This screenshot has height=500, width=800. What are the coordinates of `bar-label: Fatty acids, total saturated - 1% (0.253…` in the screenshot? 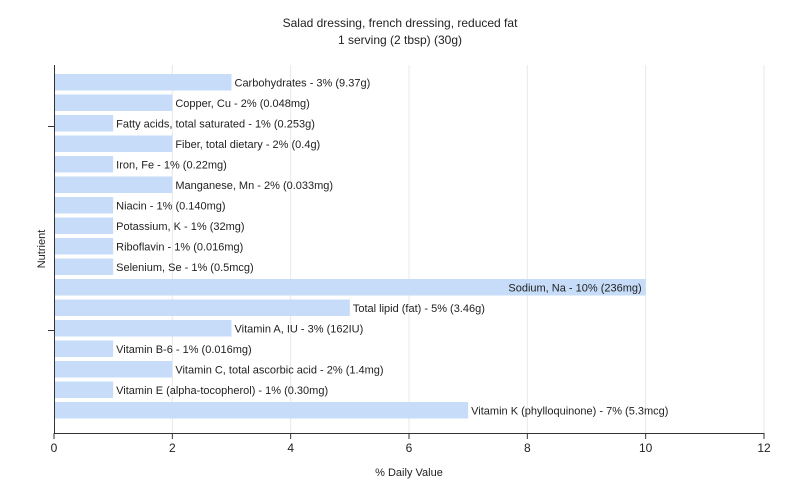 It's located at (215, 124).